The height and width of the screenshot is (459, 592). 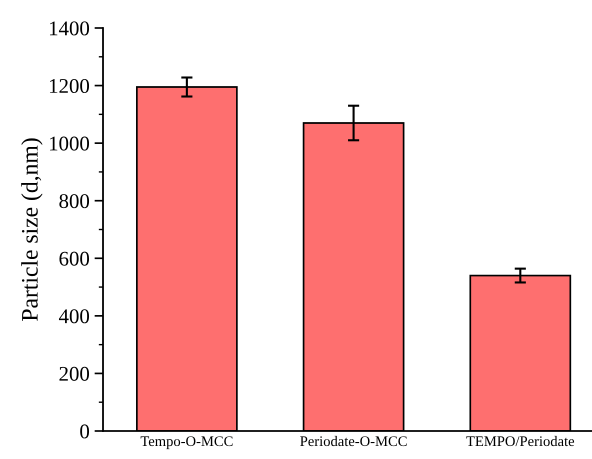 What do you see at coordinates (32, 229) in the screenshot?
I see `y-axis-title: Particle size (d,nm)` at bounding box center [32, 229].